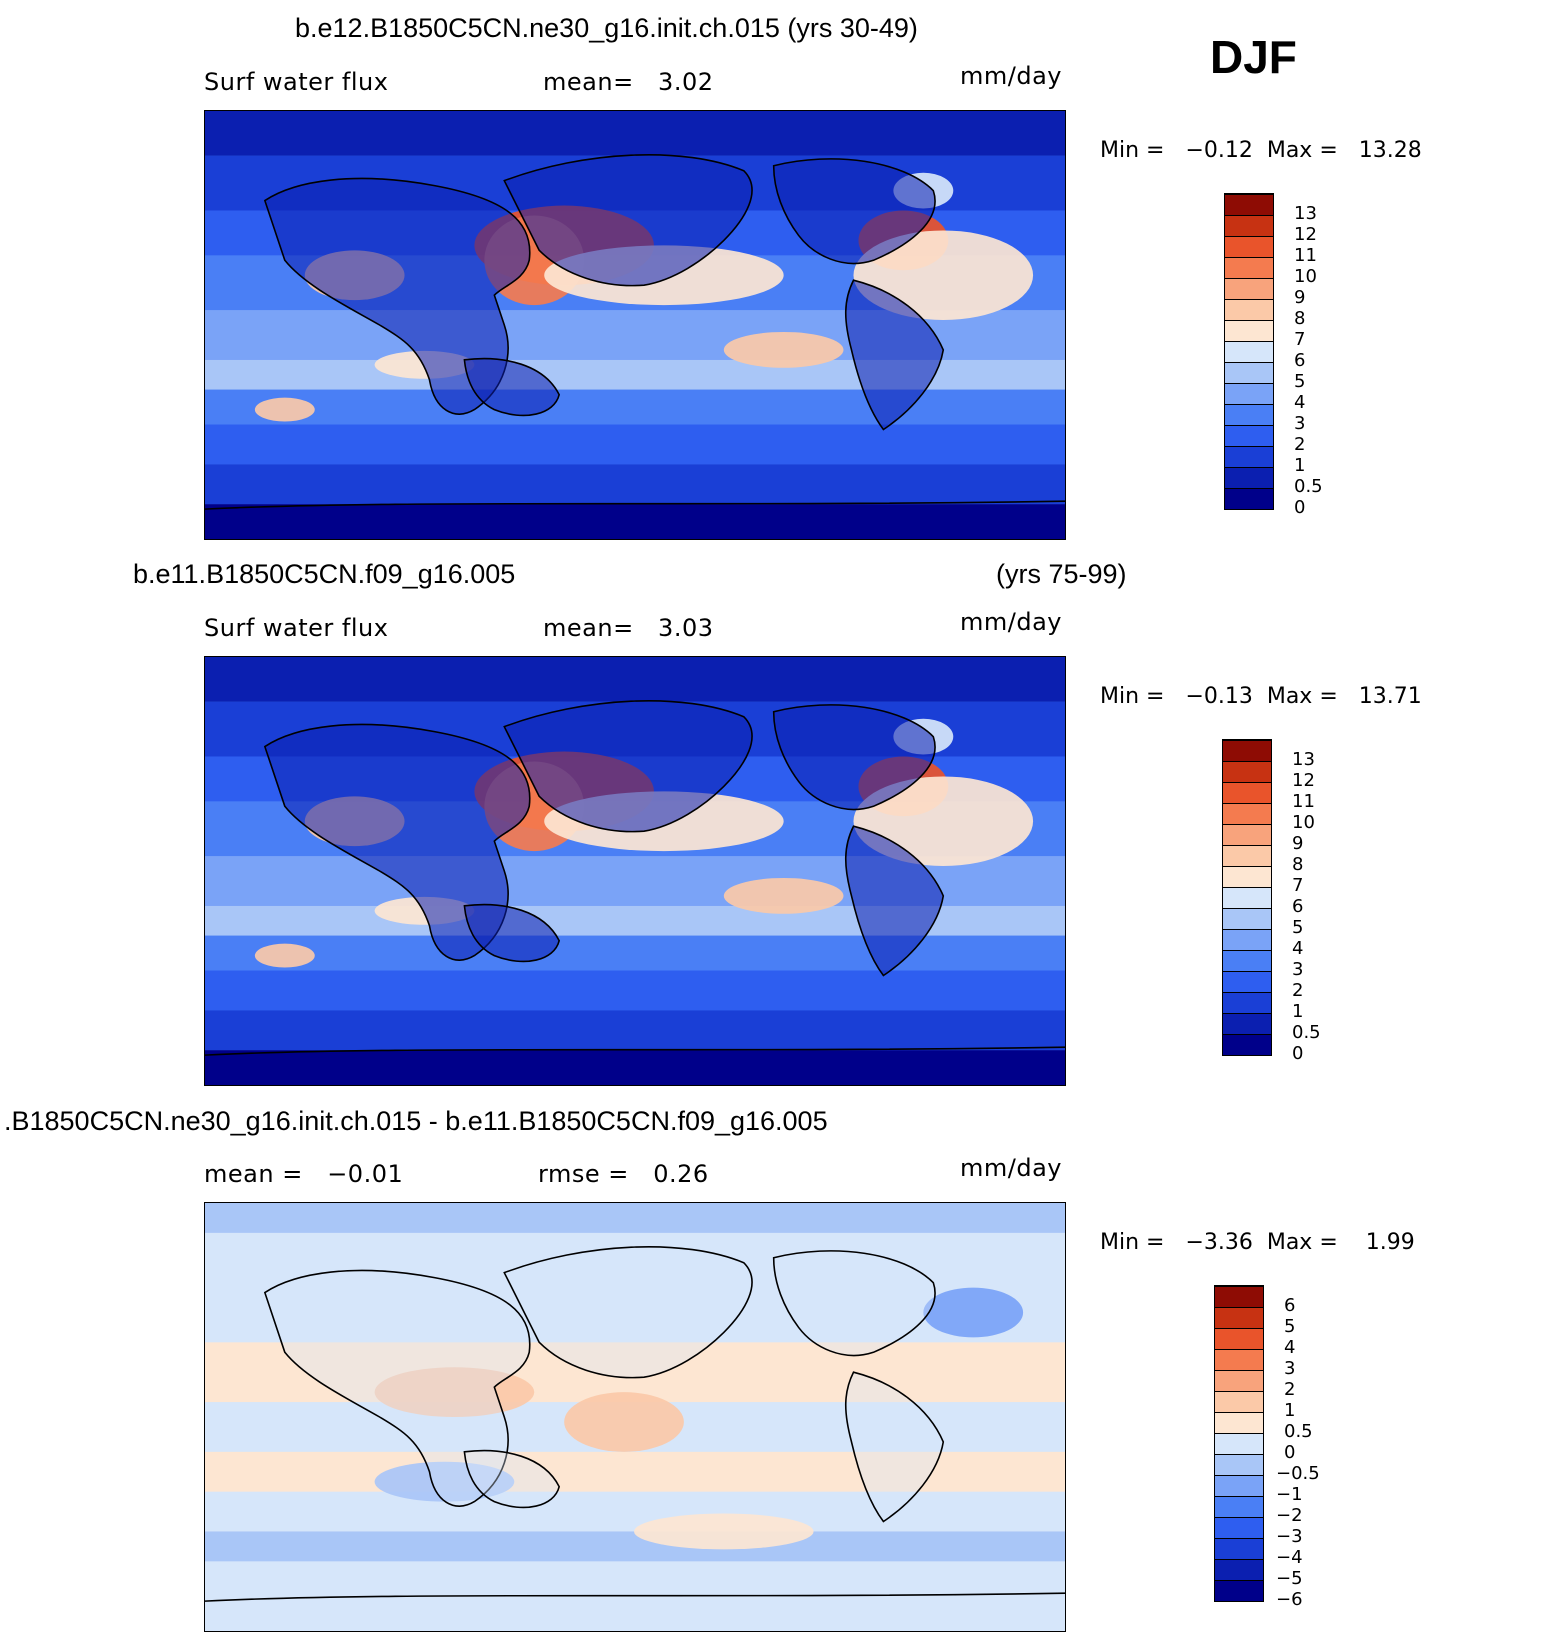 This screenshot has width=1541, height=1636. Describe the element at coordinates (1011, 76) in the screenshot. I see `panel1-units-label: mm/day` at that location.